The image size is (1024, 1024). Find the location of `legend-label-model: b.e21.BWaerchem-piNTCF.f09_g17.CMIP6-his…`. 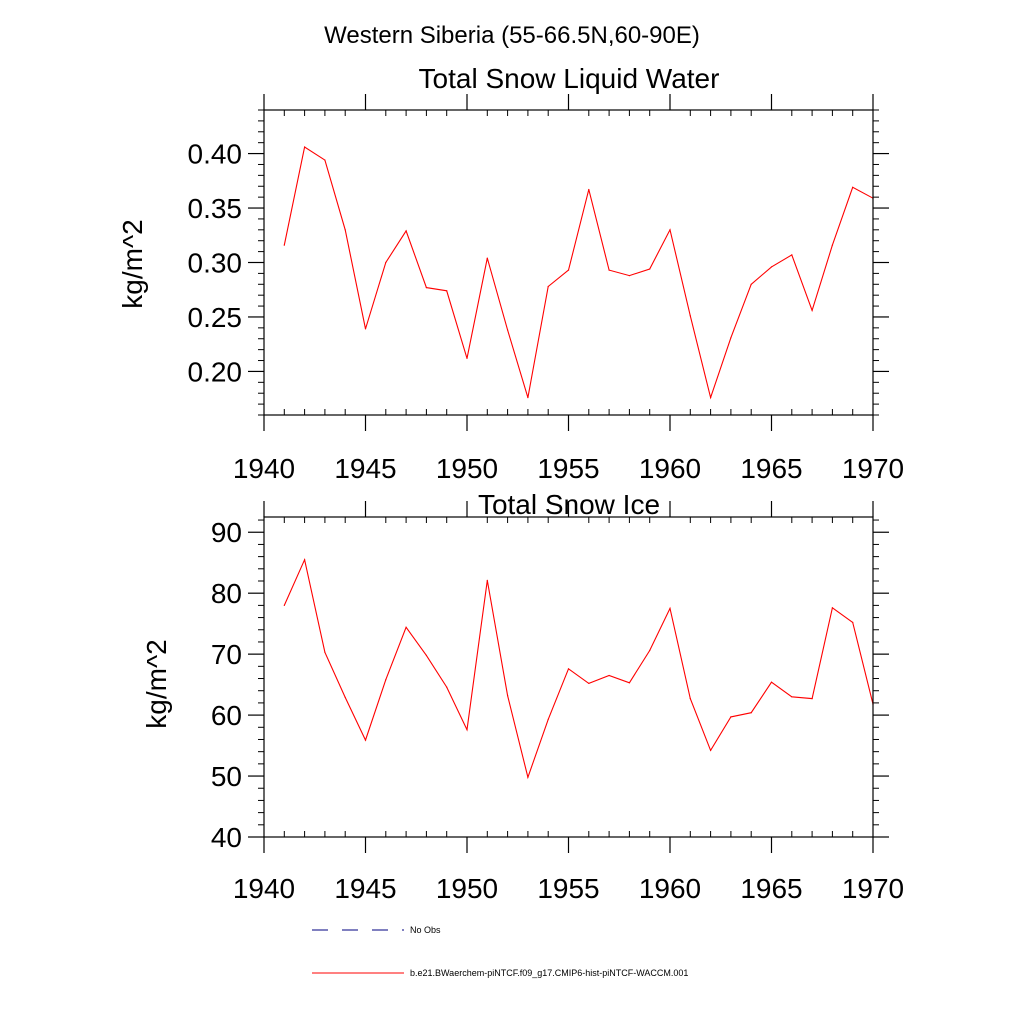

legend-label-model: b.e21.BWaerchem-piNTCF.f09_g17.CMIP6-his… is located at coordinates (549, 973).